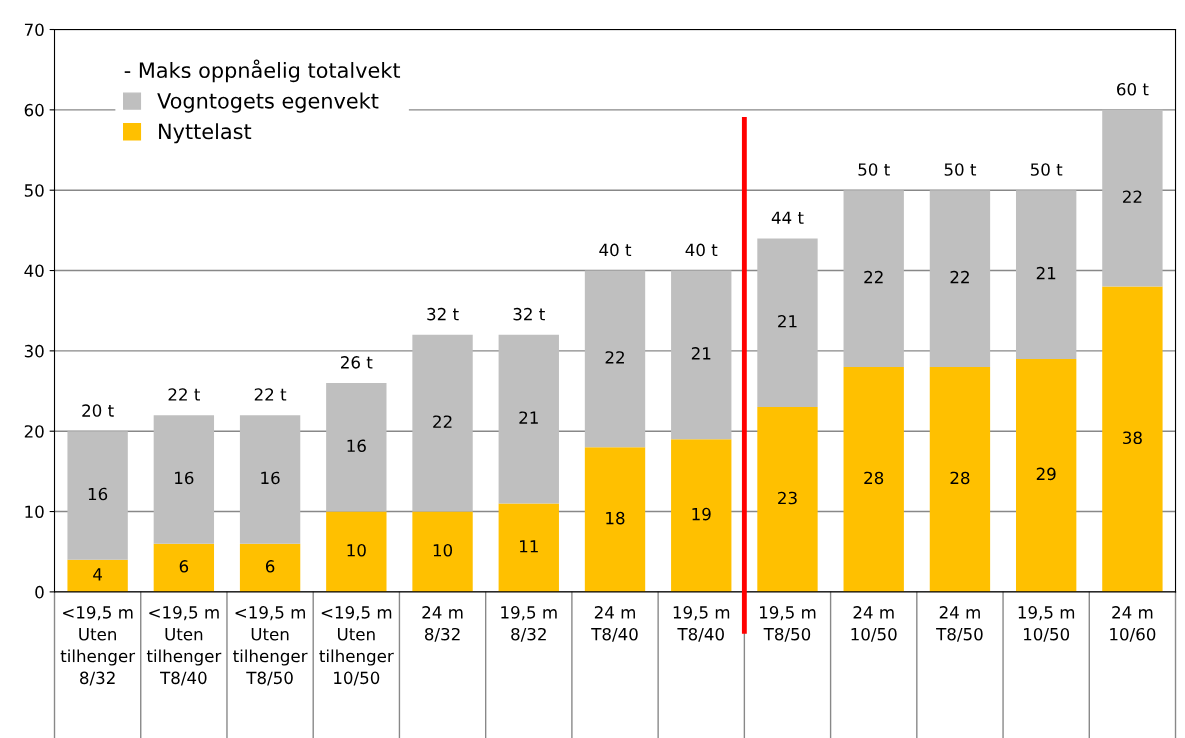 The image size is (1185, 738). I want to click on x-tick-label: 24 m 10/60, so click(1133, 624).